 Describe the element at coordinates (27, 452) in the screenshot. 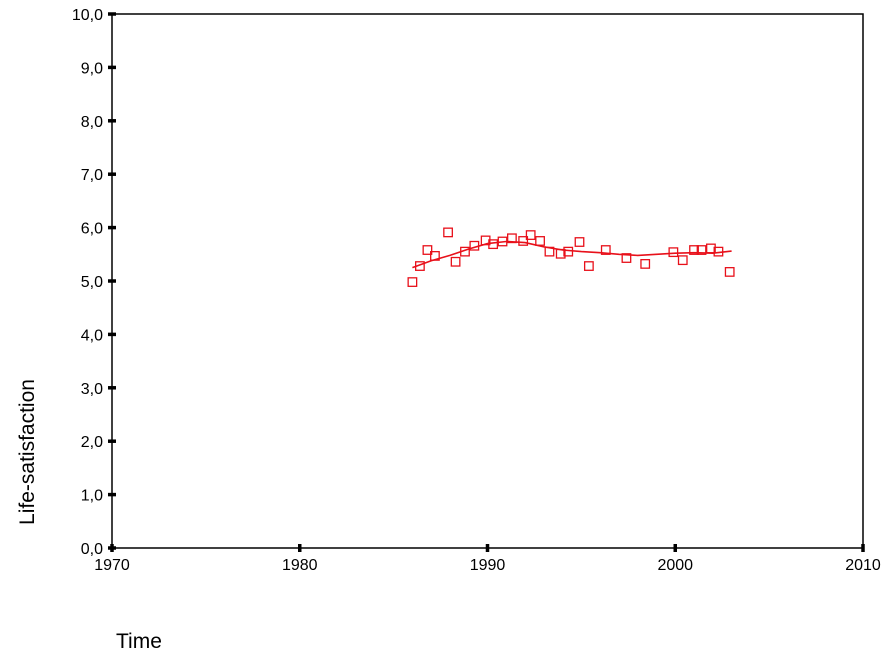

I see `y-axis-title: Life-satisfaction` at that location.